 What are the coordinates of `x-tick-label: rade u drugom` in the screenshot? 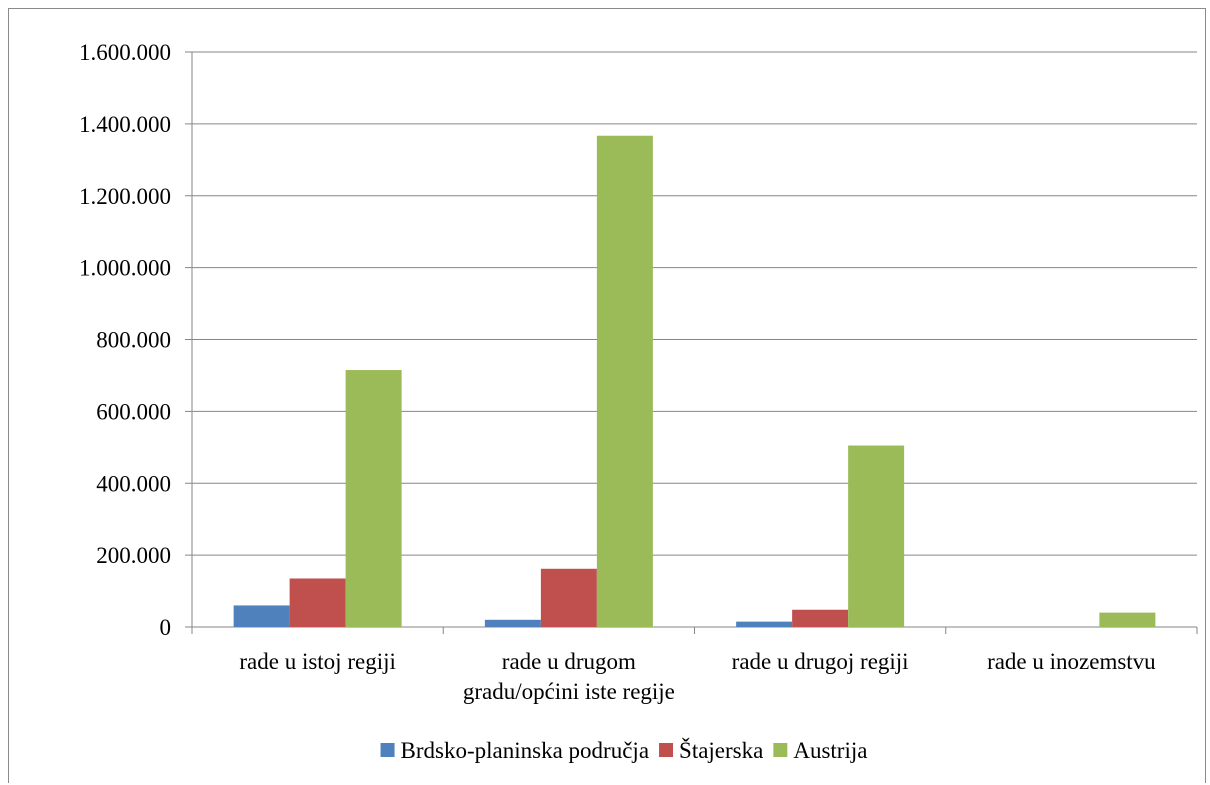 It's located at (569, 661).